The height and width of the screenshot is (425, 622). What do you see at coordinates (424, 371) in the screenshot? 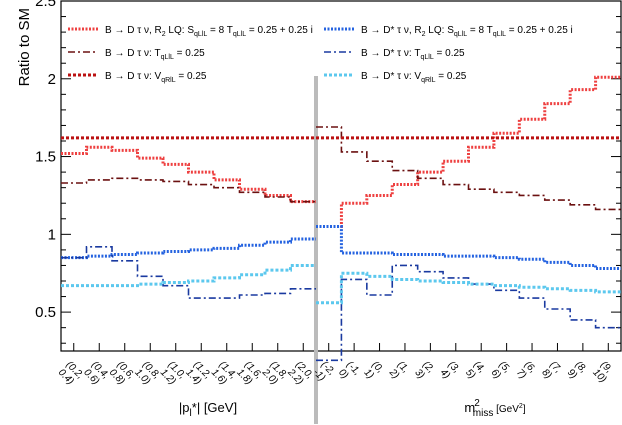
I see `x-tick-label: (2,3)` at bounding box center [424, 371].